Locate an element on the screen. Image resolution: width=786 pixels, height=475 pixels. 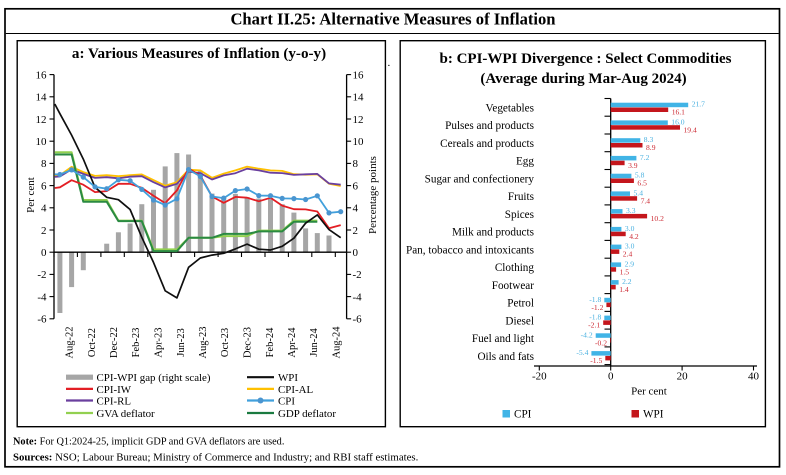
svg-text: 40 is located at coordinates (754, 377).